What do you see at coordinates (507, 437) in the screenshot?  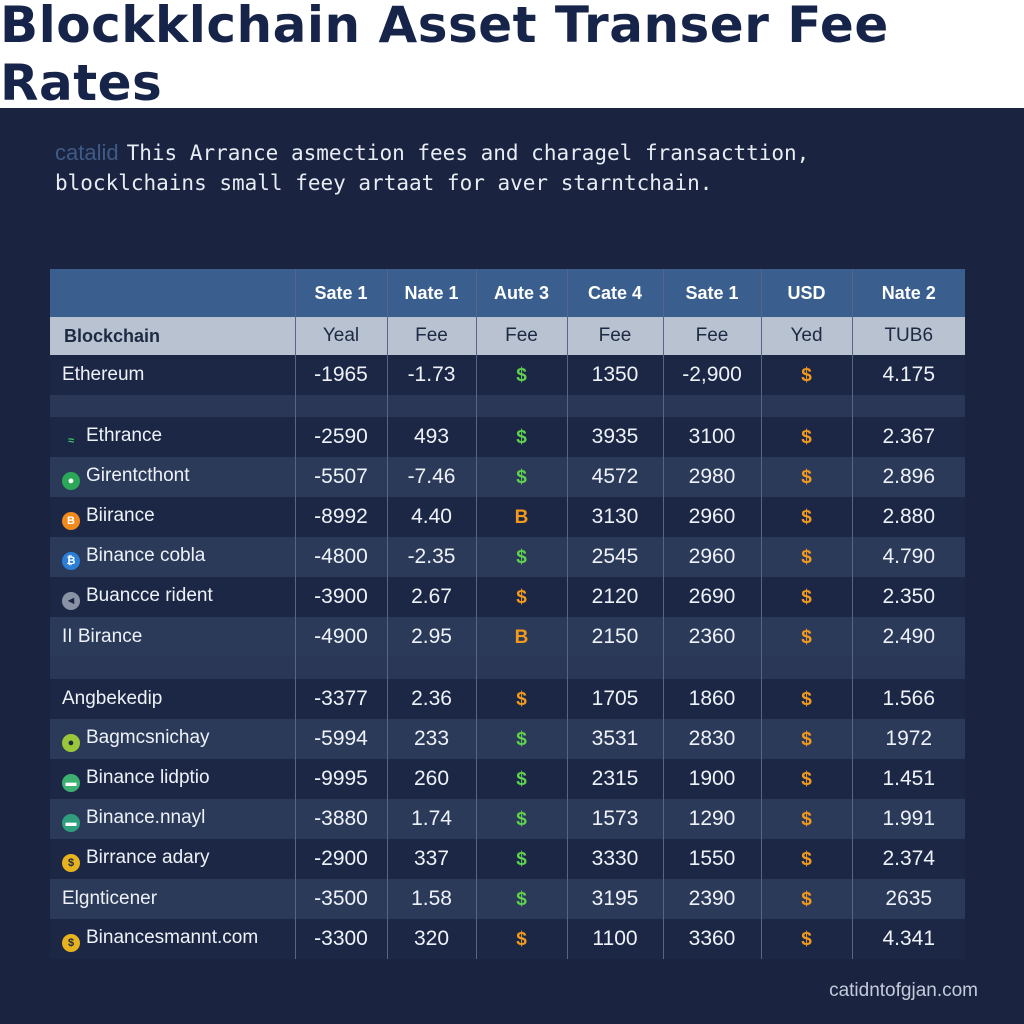 I see `table-row: ≈ Ethrance -2590 493 $3935 3100 $2.367` at bounding box center [507, 437].